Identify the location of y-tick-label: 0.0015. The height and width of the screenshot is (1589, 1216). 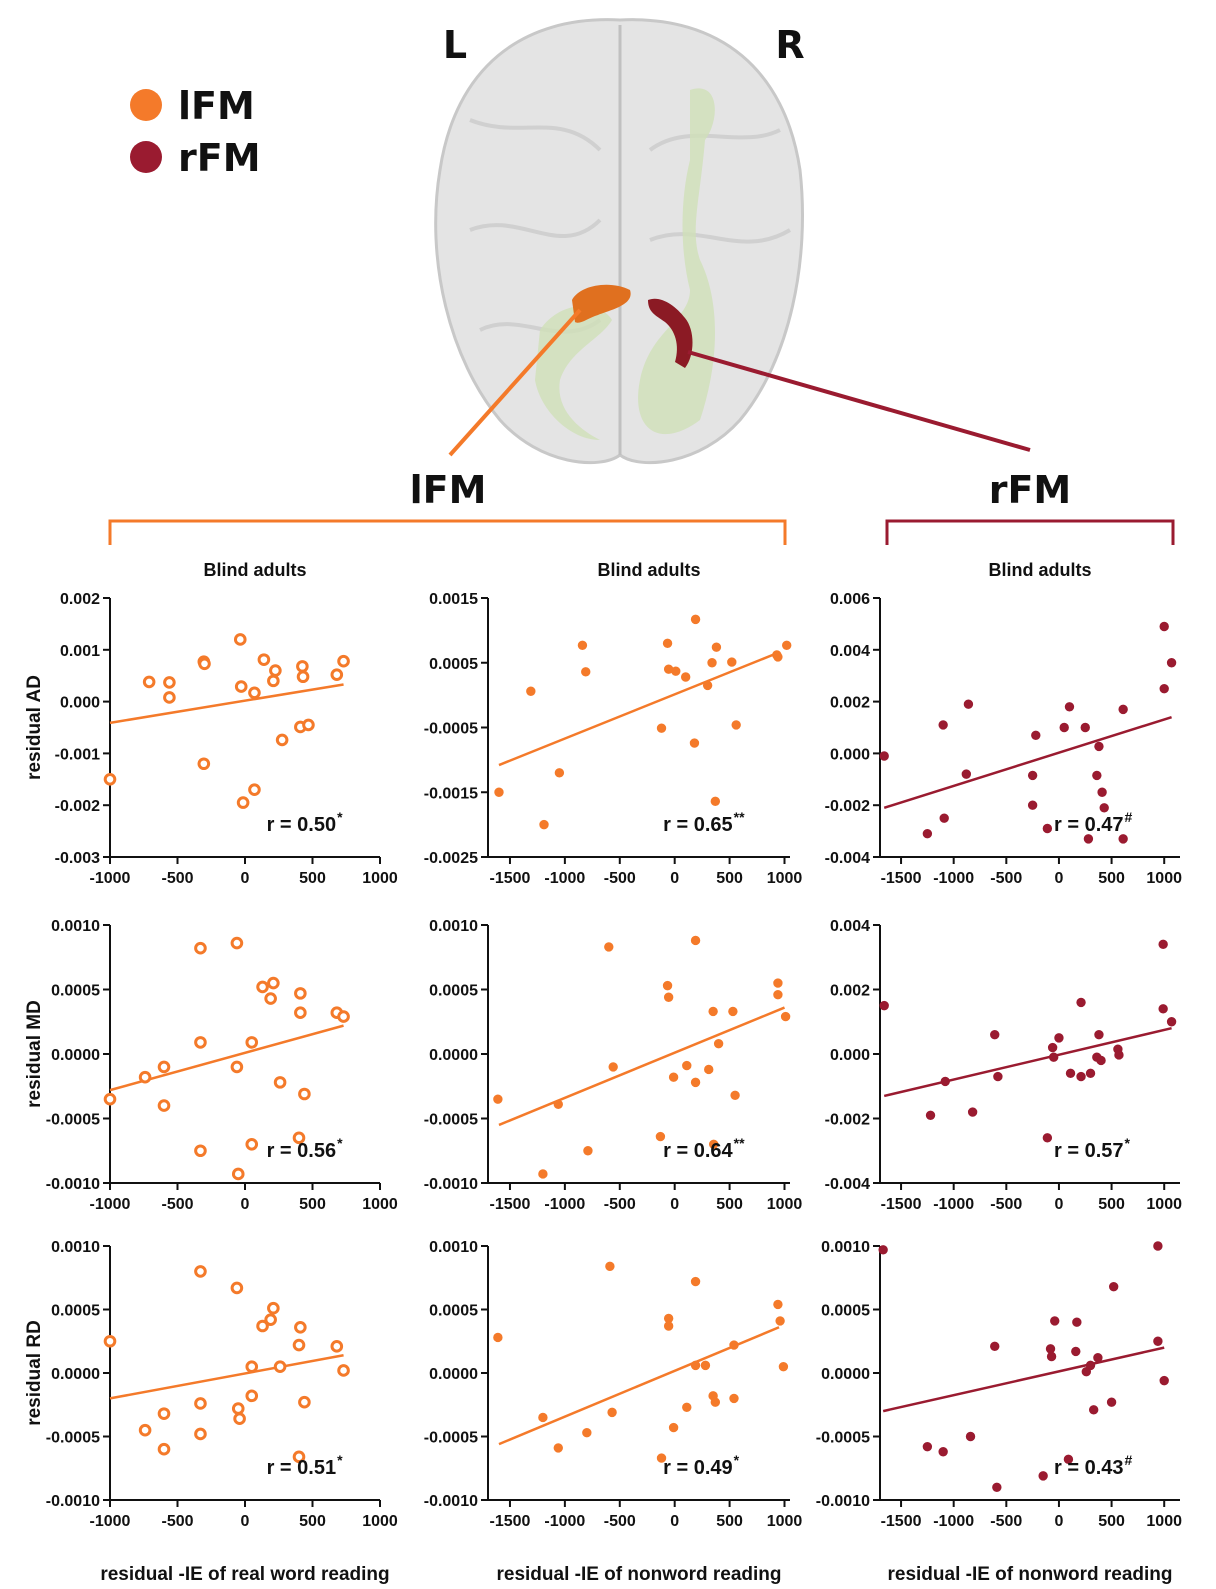
(453, 599).